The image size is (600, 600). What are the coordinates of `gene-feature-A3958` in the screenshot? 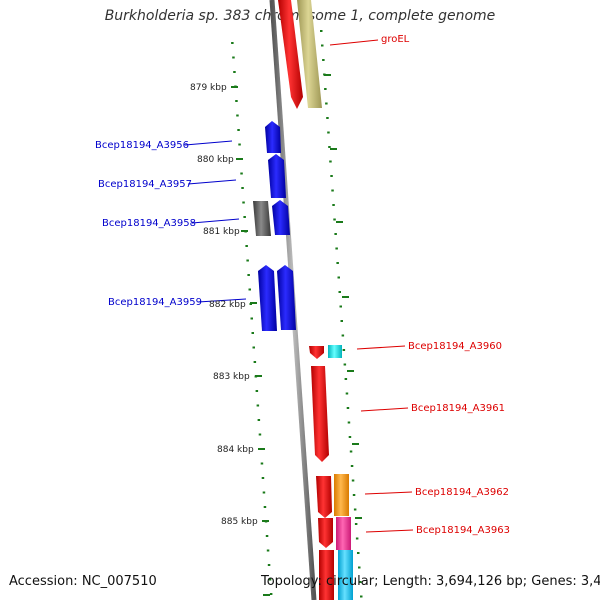 It's located at (281, 217).